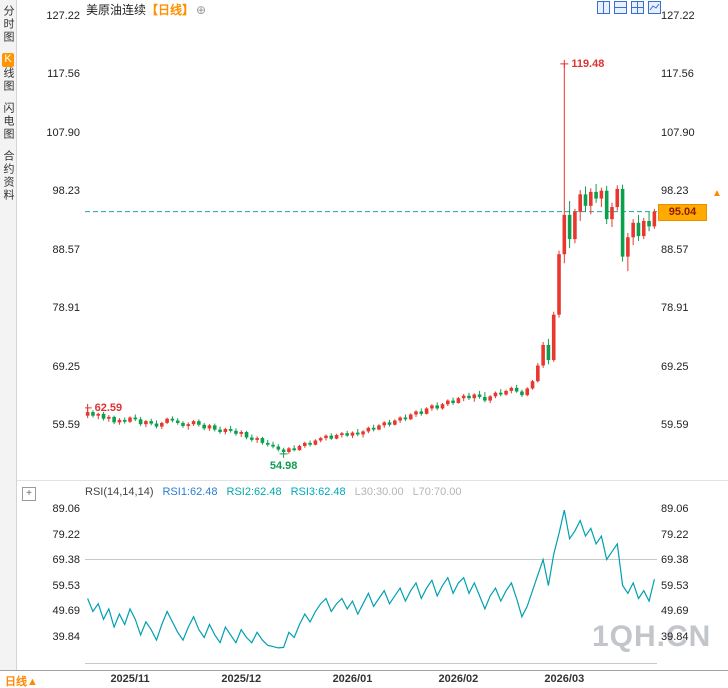 Image resolution: width=728 pixels, height=688 pixels. What do you see at coordinates (629, 7) in the screenshot?
I see `layout-toolbar` at bounding box center [629, 7].